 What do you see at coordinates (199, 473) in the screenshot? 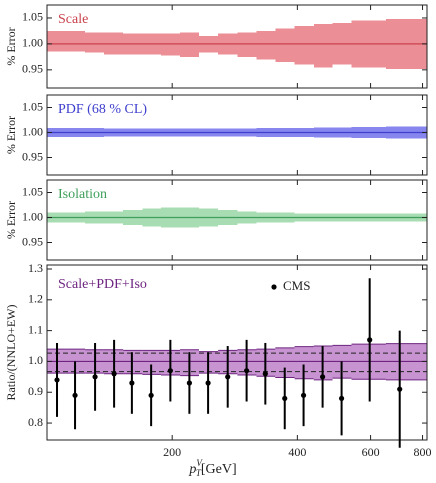
I see `x-label-sub: T` at bounding box center [199, 473].